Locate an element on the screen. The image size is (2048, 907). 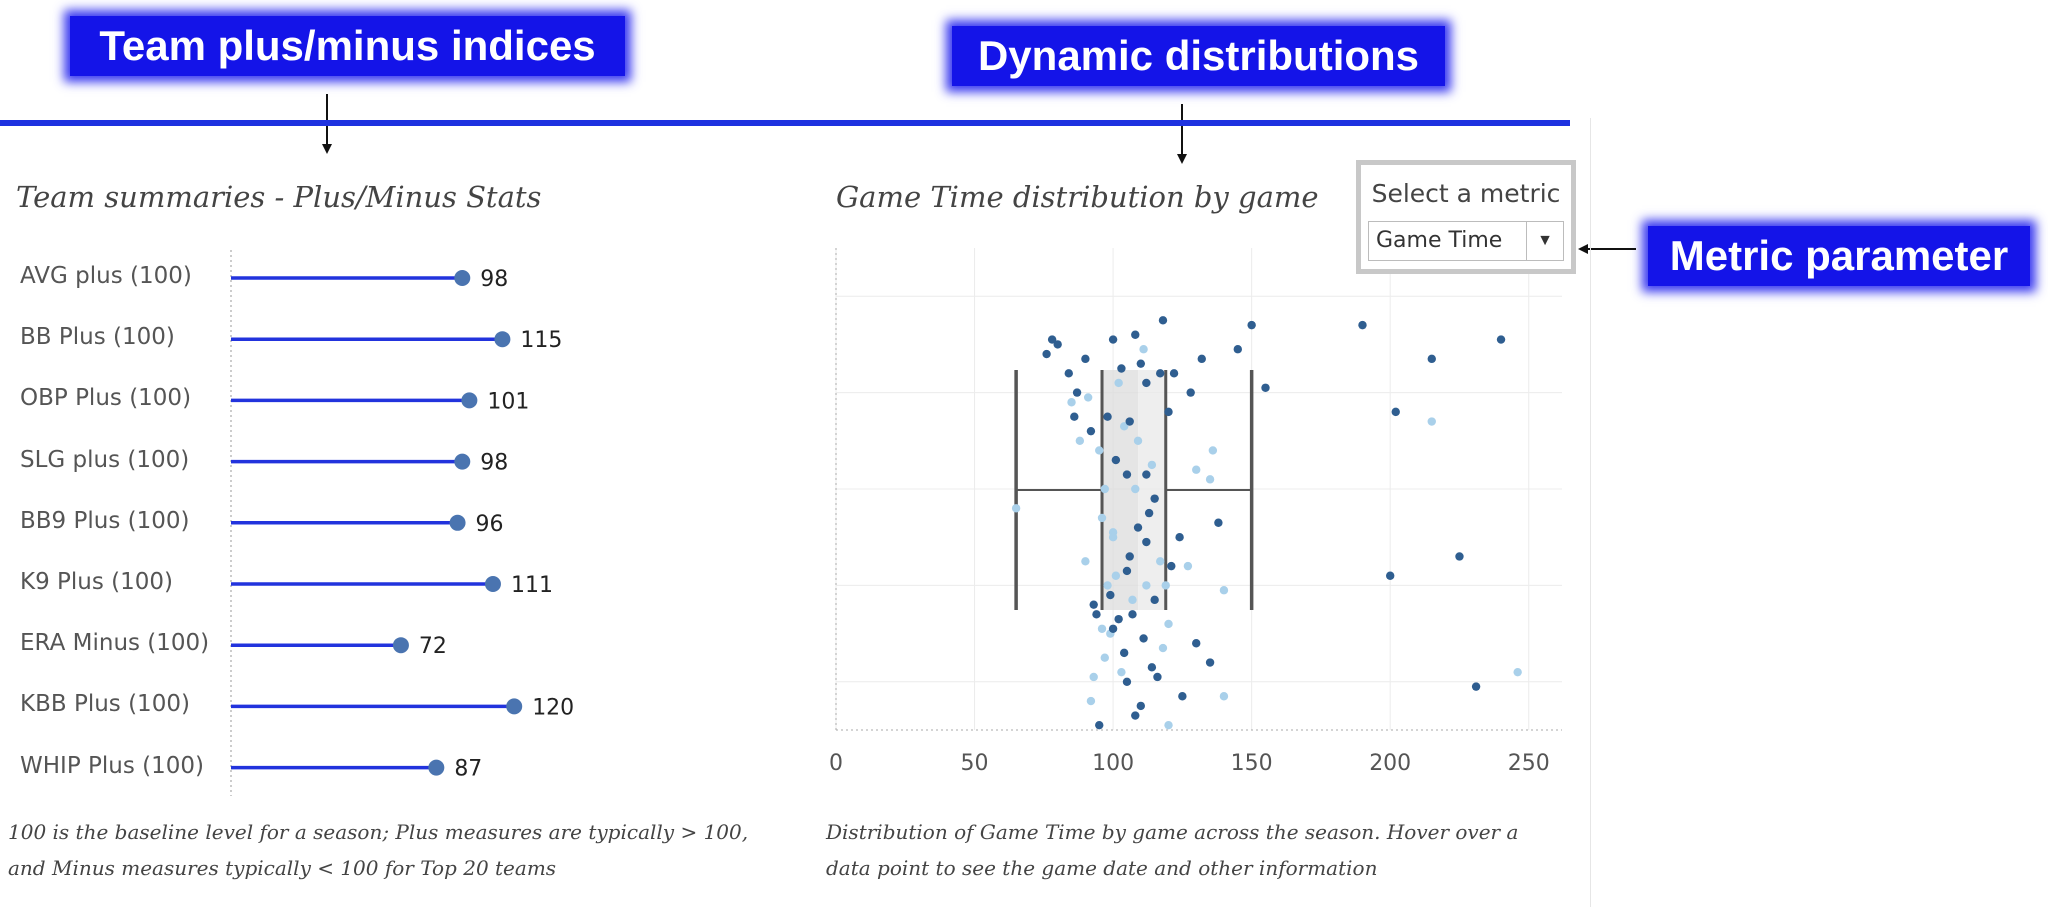
metric-dropdown: Game Time ▼ is located at coordinates (1466, 241).